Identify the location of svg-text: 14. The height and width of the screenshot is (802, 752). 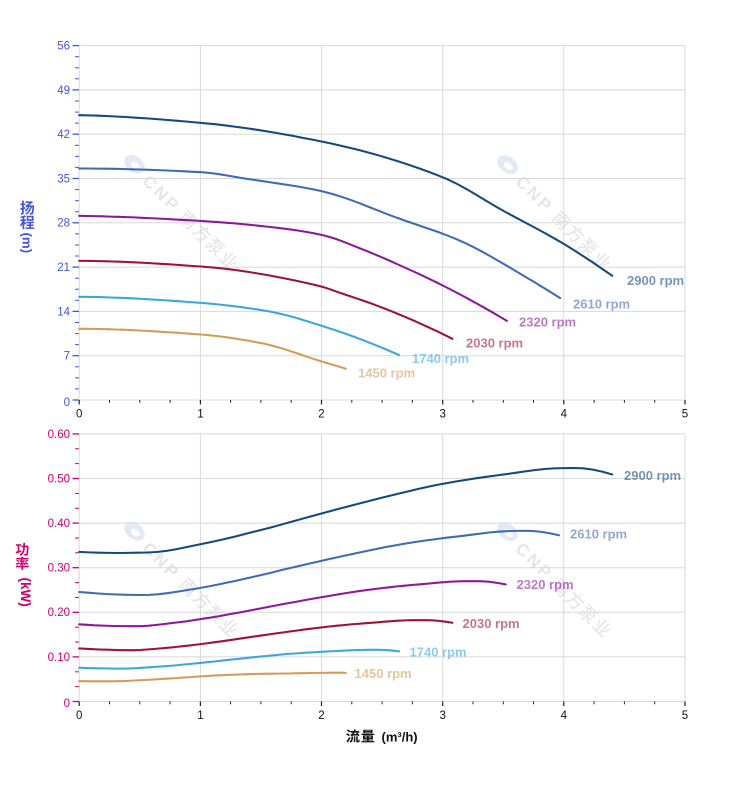
(63, 312).